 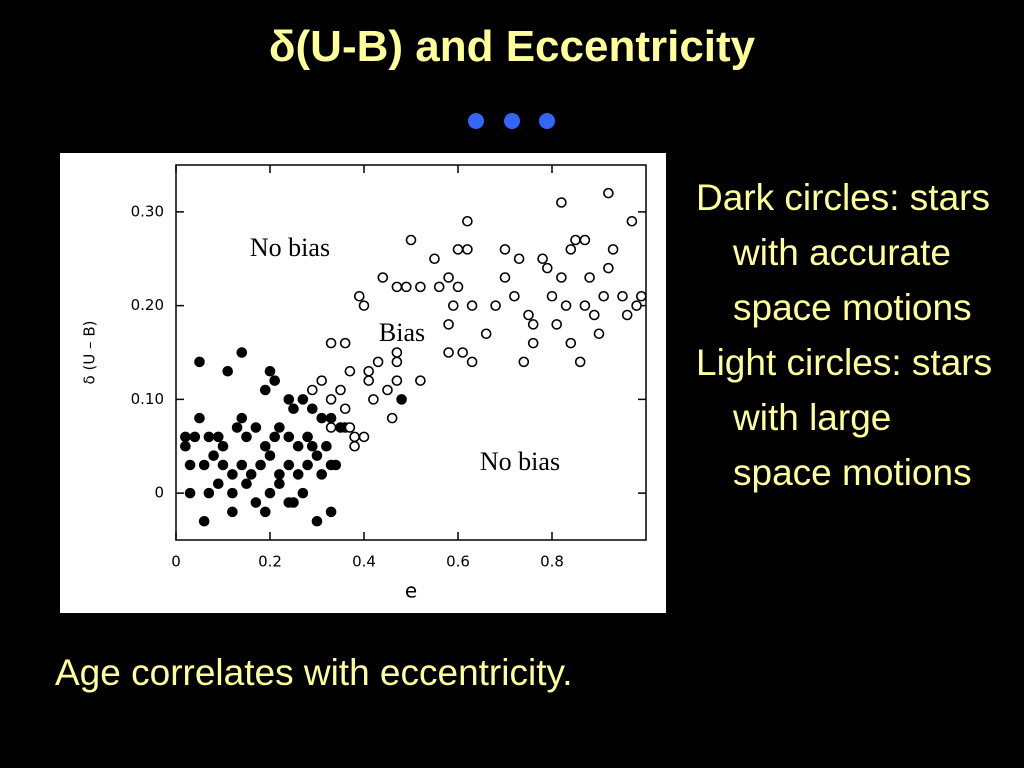 I want to click on x-tick-label: 0.6, so click(x=458, y=562).